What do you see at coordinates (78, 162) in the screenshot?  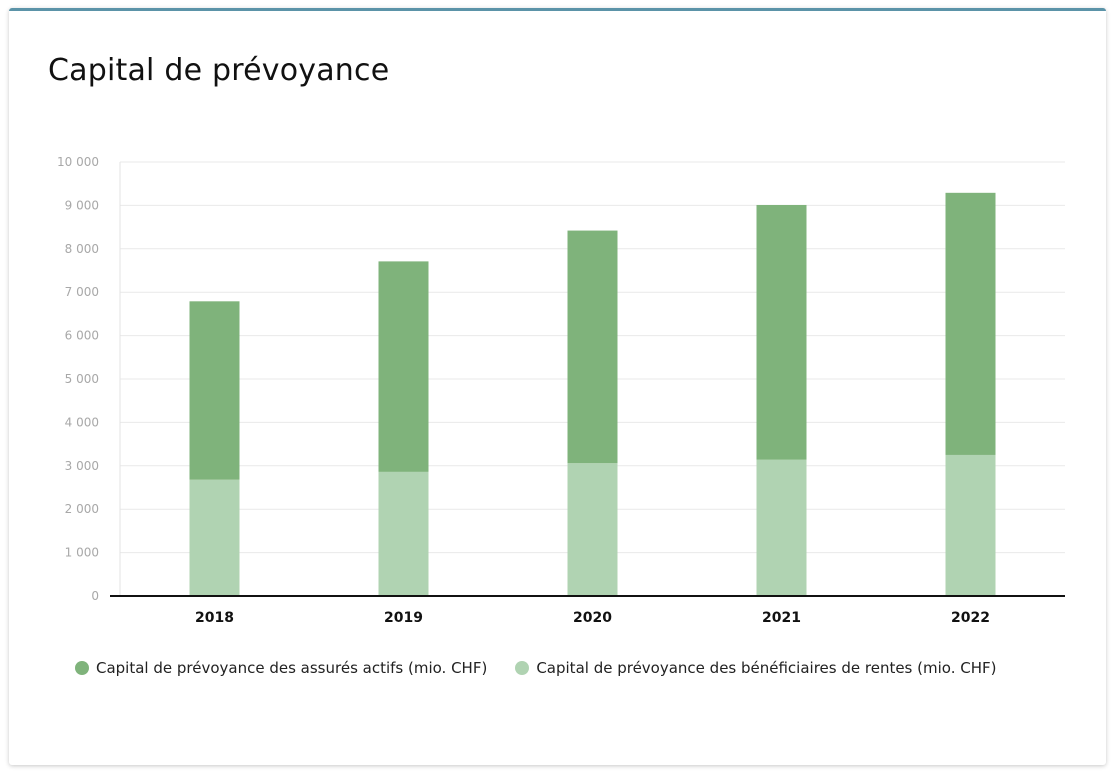 I see `y-tick-label: 10 000` at bounding box center [78, 162].